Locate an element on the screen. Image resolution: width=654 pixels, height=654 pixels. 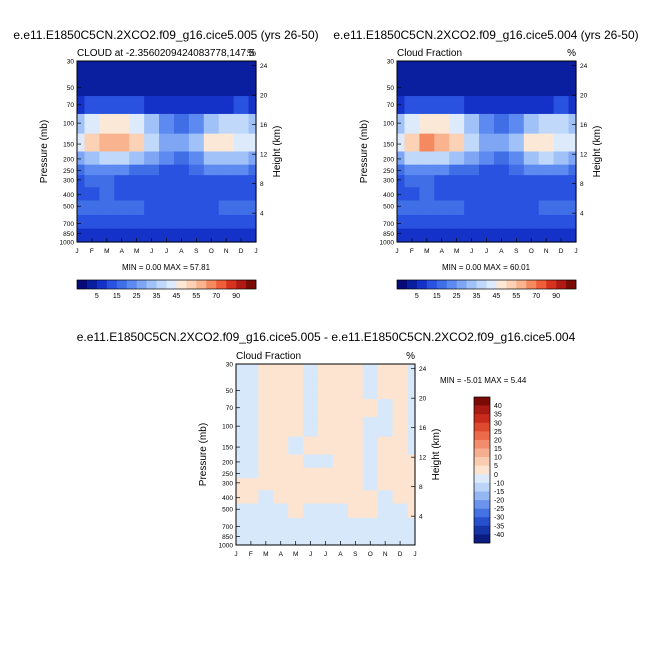
pressure-tick-label: 50 is located at coordinates (230, 391).